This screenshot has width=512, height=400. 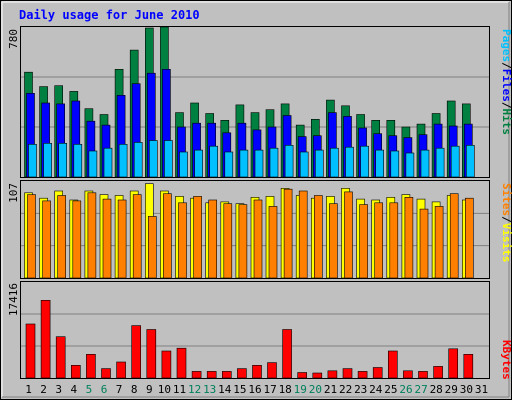 I want to click on x-tick-label-day-1: 1, so click(x=28, y=389).